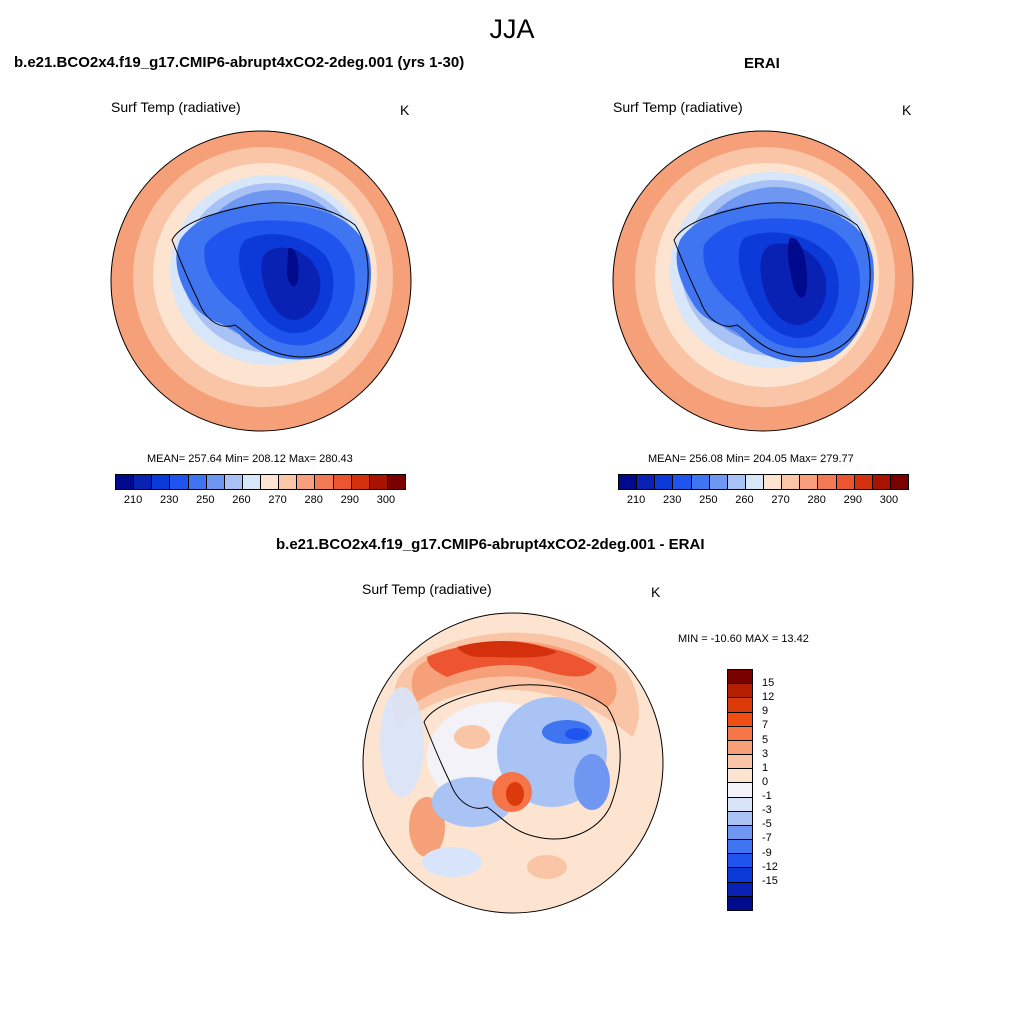 The height and width of the screenshot is (1024, 1024). Describe the element at coordinates (261, 281) in the screenshot. I see `panel1-map` at that location.